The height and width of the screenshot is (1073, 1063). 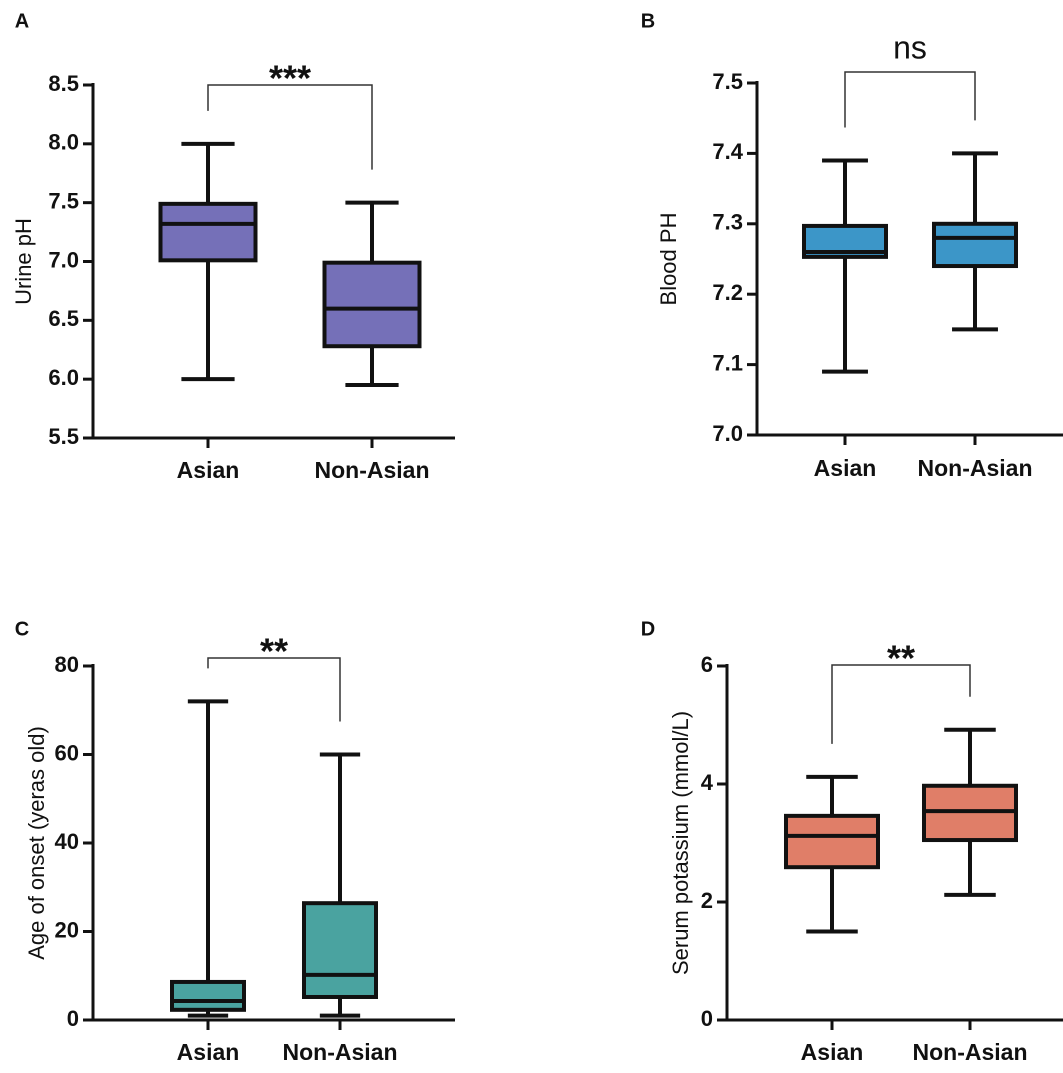 What do you see at coordinates (707, 900) in the screenshot?
I see `y-tick-label: 2` at bounding box center [707, 900].